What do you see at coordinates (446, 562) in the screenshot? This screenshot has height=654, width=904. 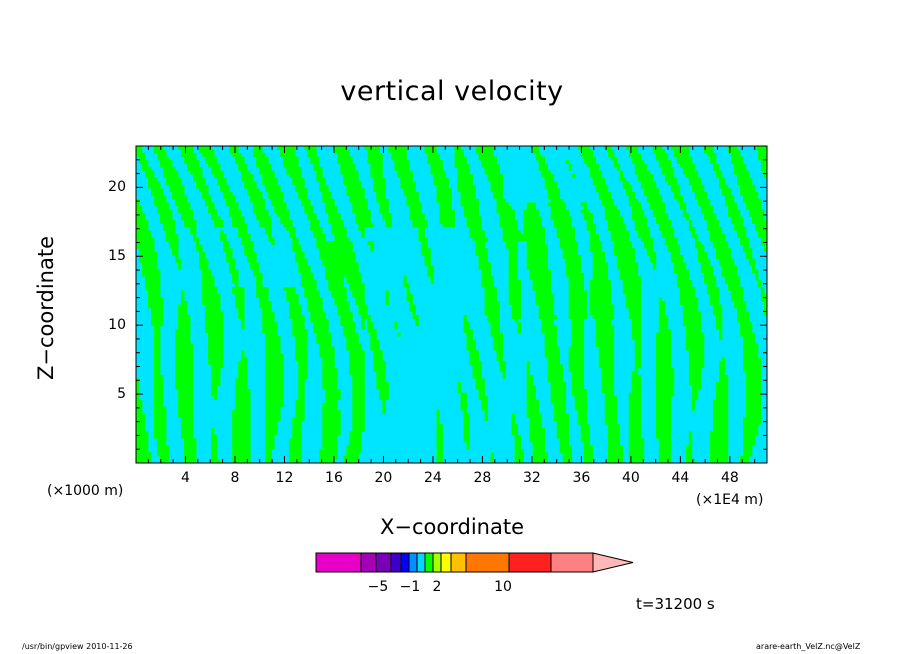 I see `colorbar-swatch` at bounding box center [446, 562].